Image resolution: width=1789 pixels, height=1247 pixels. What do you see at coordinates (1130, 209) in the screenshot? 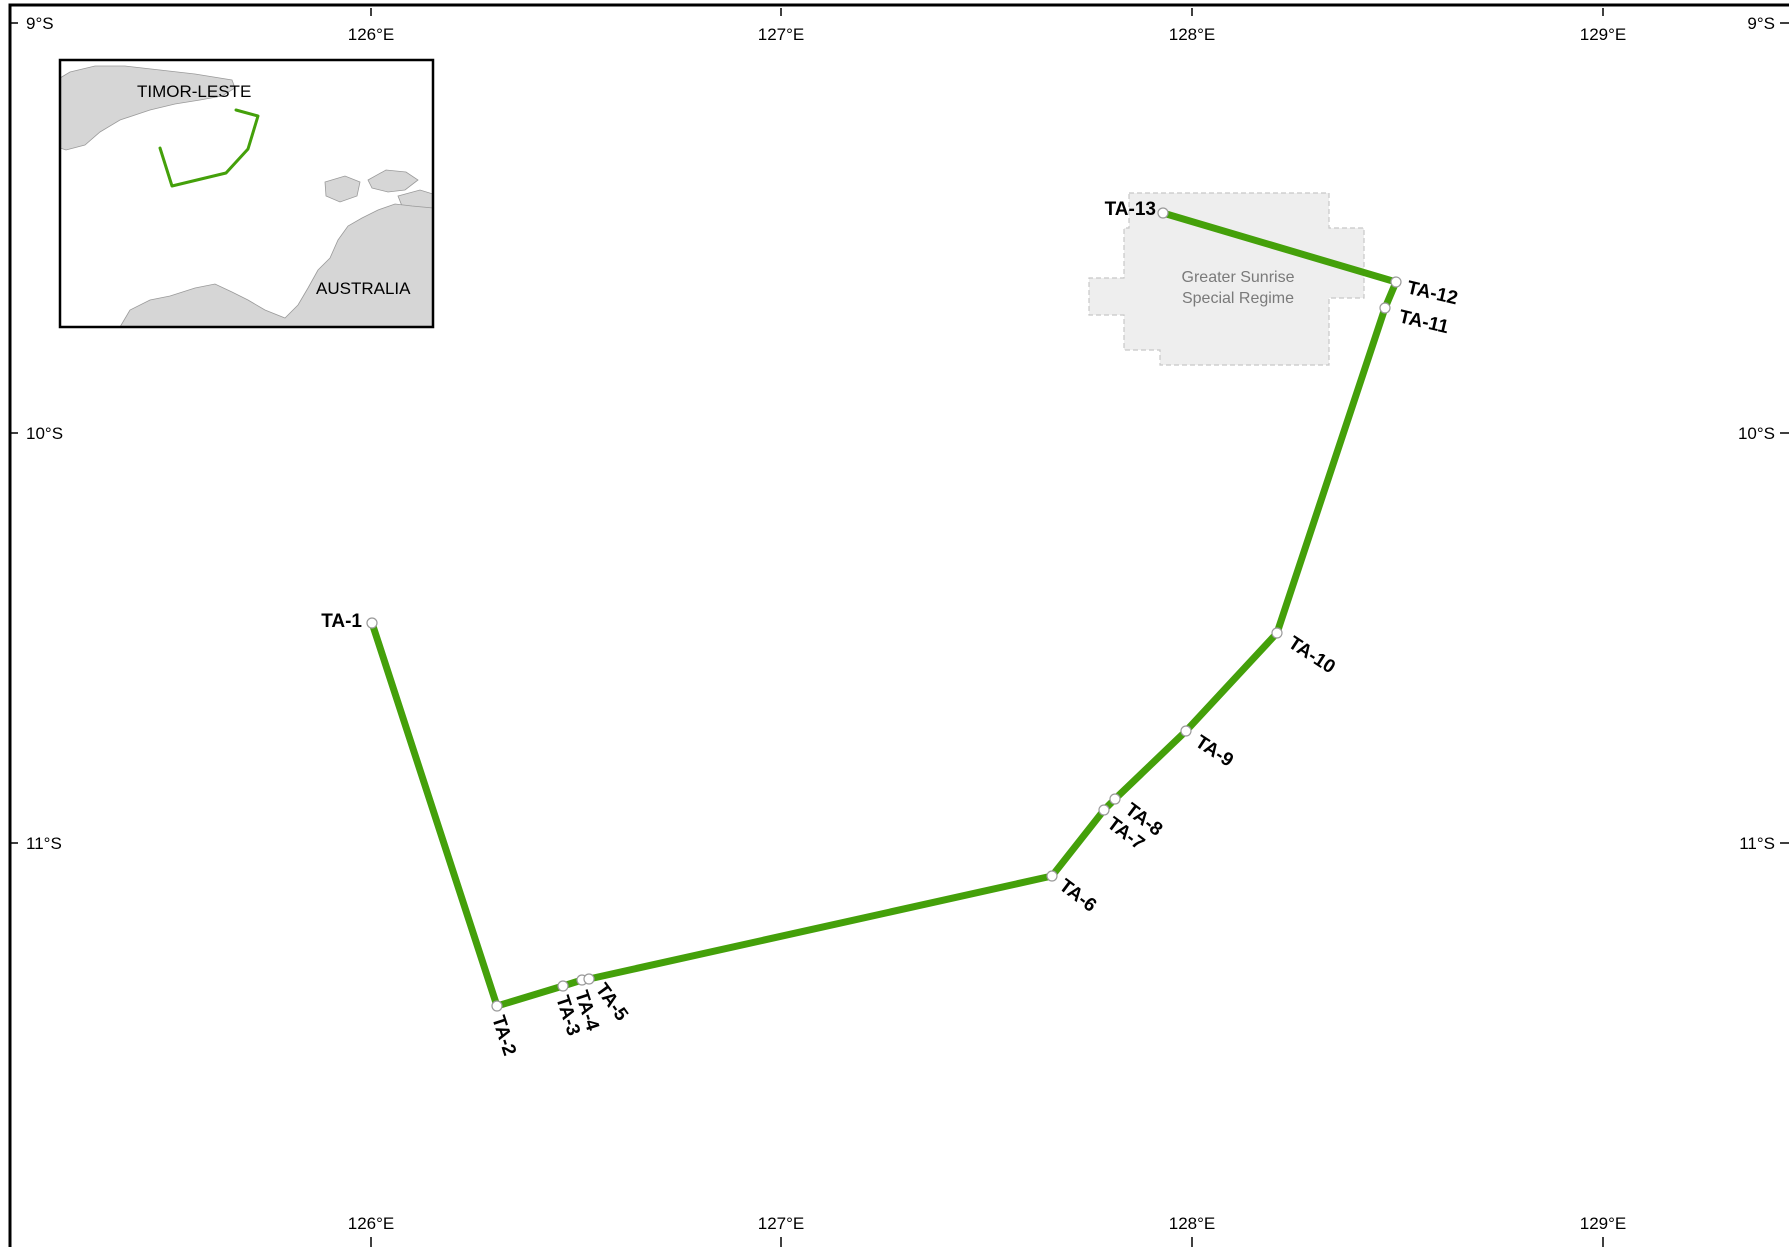
I see `label-ta-13: TA-13` at bounding box center [1130, 209].